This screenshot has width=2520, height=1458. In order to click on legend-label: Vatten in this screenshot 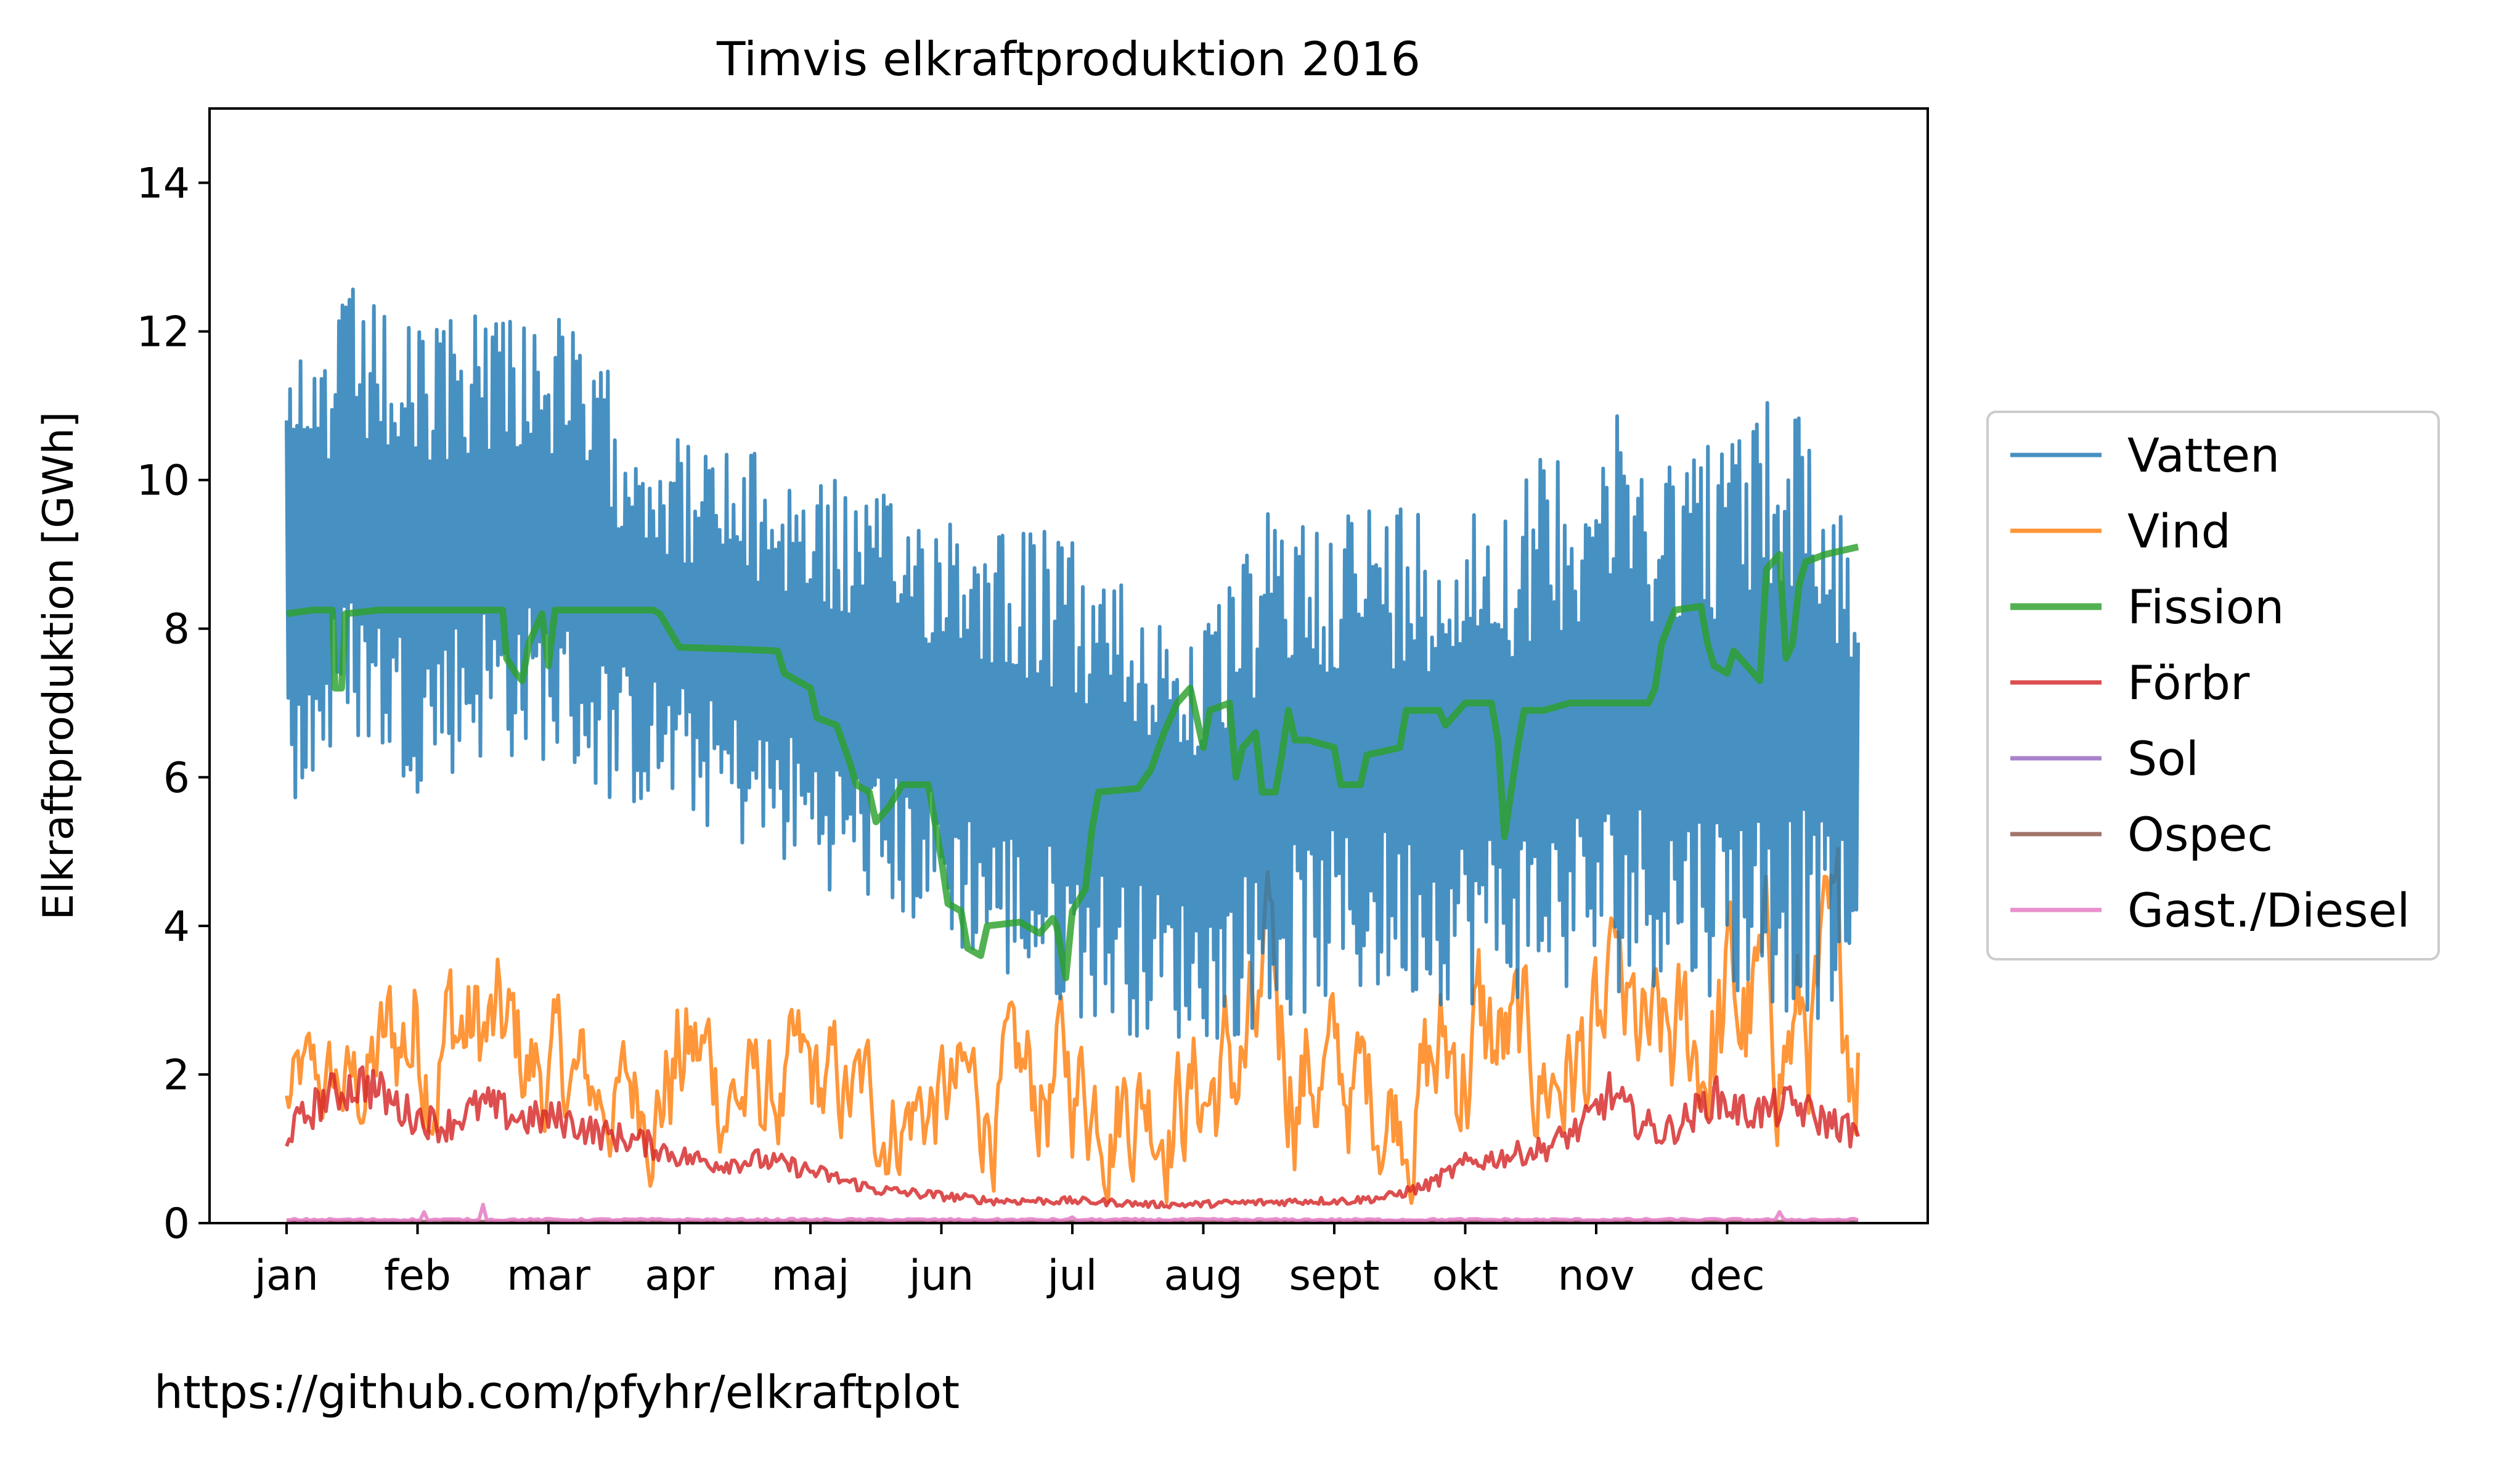, I will do `click(2203, 455)`.